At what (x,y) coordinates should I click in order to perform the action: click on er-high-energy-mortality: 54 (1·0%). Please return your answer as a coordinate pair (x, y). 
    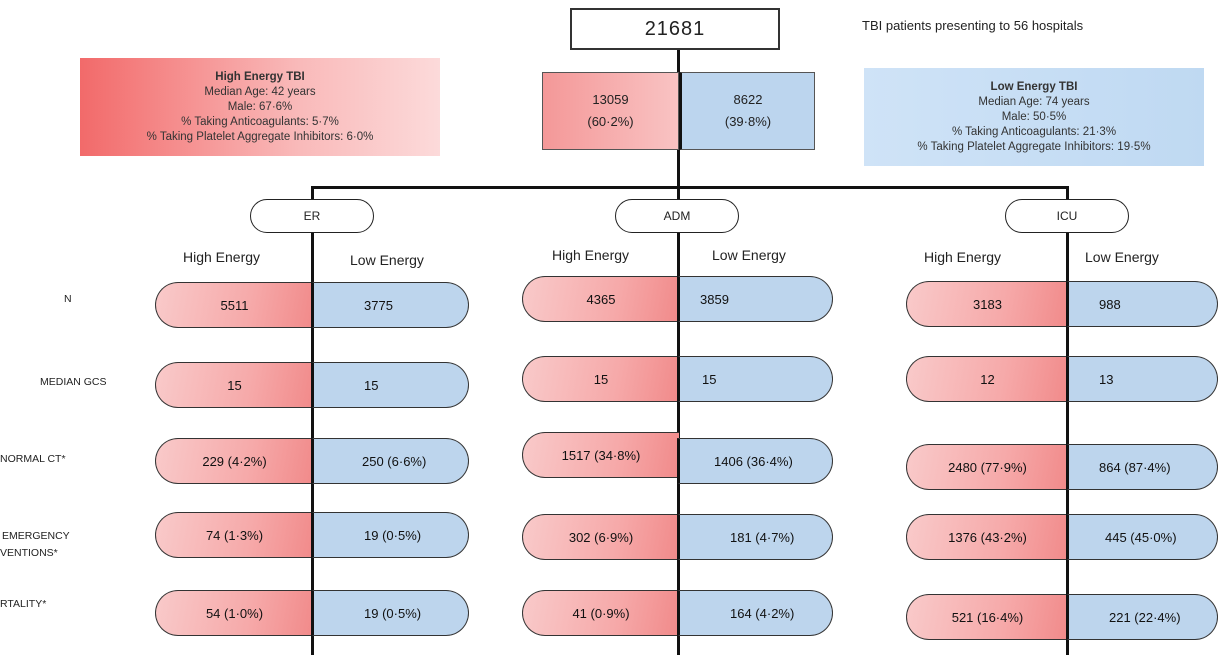
    Looking at the image, I should click on (234, 613).